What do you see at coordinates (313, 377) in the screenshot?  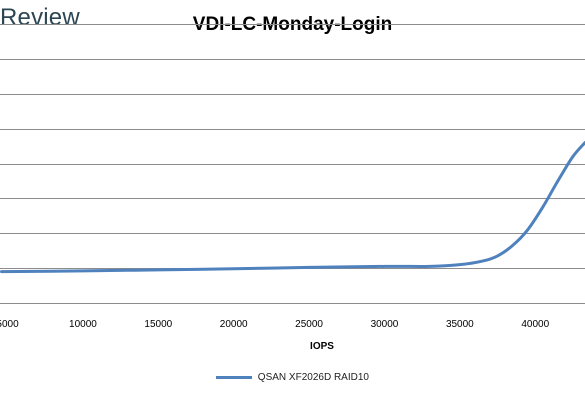 I see `legend-label: QSAN XF2026D RAID10` at bounding box center [313, 377].